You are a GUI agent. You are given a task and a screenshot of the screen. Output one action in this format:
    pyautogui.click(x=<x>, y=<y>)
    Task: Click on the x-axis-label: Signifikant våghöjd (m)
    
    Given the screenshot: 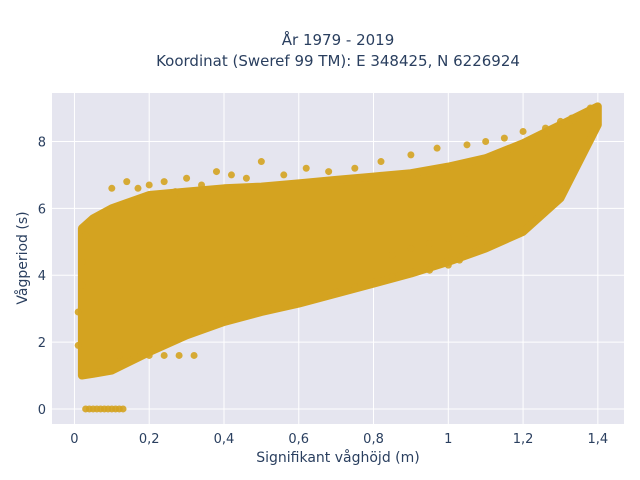 What is the action you would take?
    pyautogui.click(x=337, y=457)
    